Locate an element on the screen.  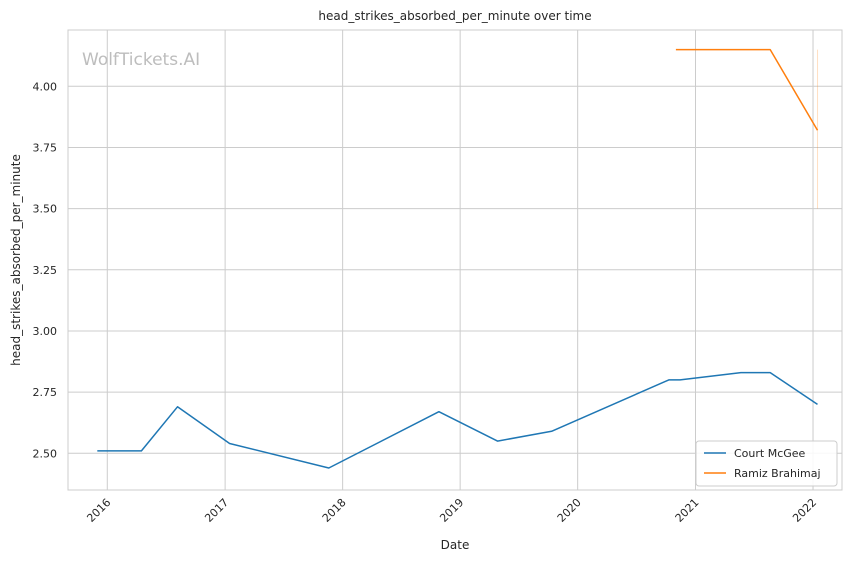
y-tick-label: 3.75 is located at coordinates (45, 147).